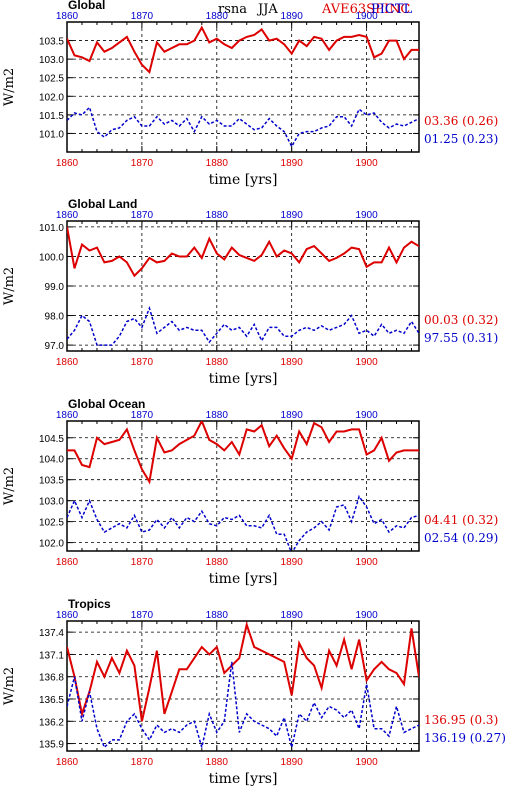 This screenshot has height=798, width=515. I want to click on y-tick-label: 135.9, so click(51, 745).